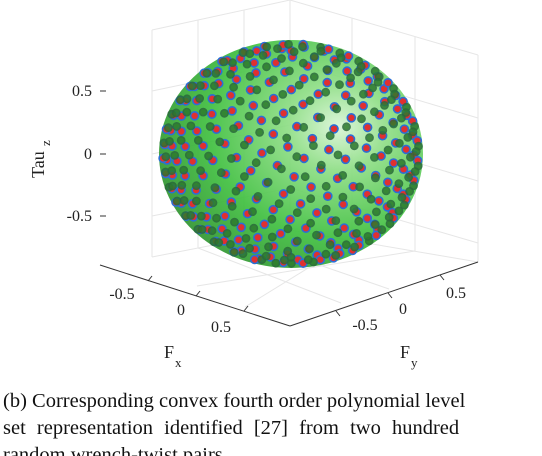 The image size is (542, 456). I want to click on z-tick-label: 0, so click(88, 154).